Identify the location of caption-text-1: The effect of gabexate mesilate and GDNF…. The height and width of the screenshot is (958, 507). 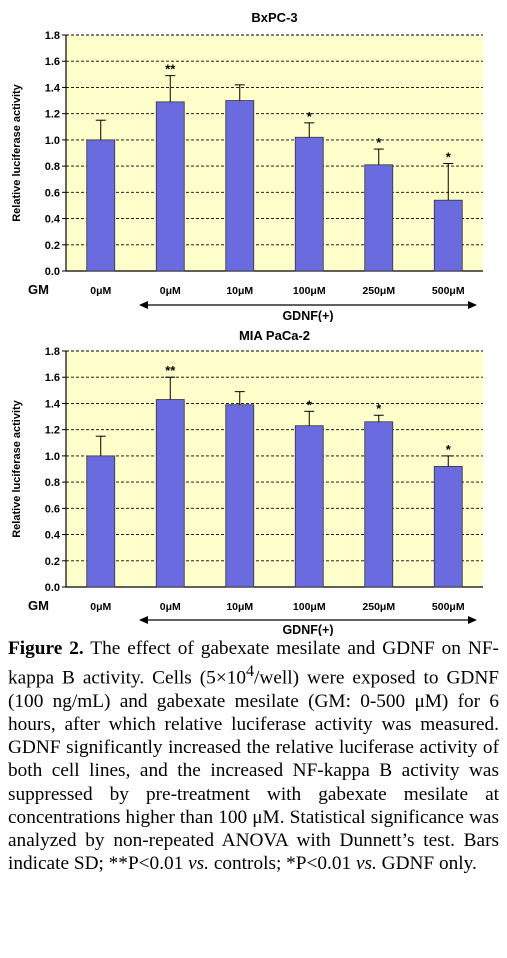
(253, 663).